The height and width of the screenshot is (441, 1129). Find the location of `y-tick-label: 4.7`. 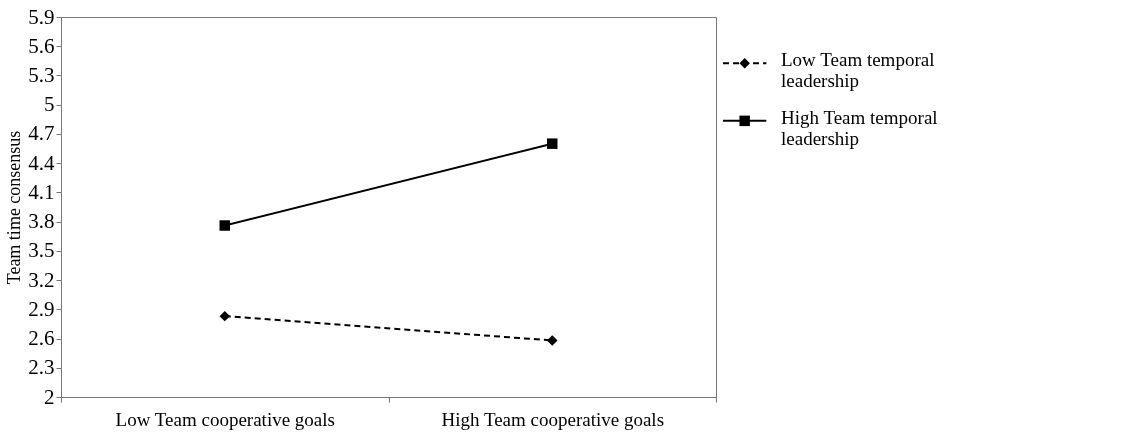

y-tick-label: 4.7 is located at coordinates (41, 133).